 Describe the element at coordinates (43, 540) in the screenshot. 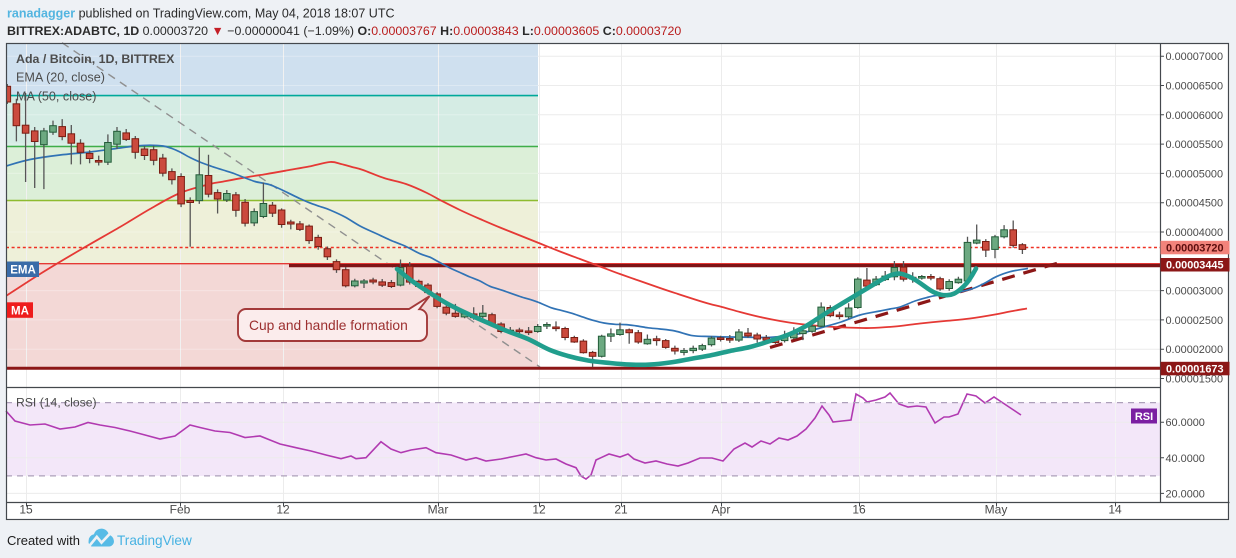

I see `svg-text: Created with` at that location.